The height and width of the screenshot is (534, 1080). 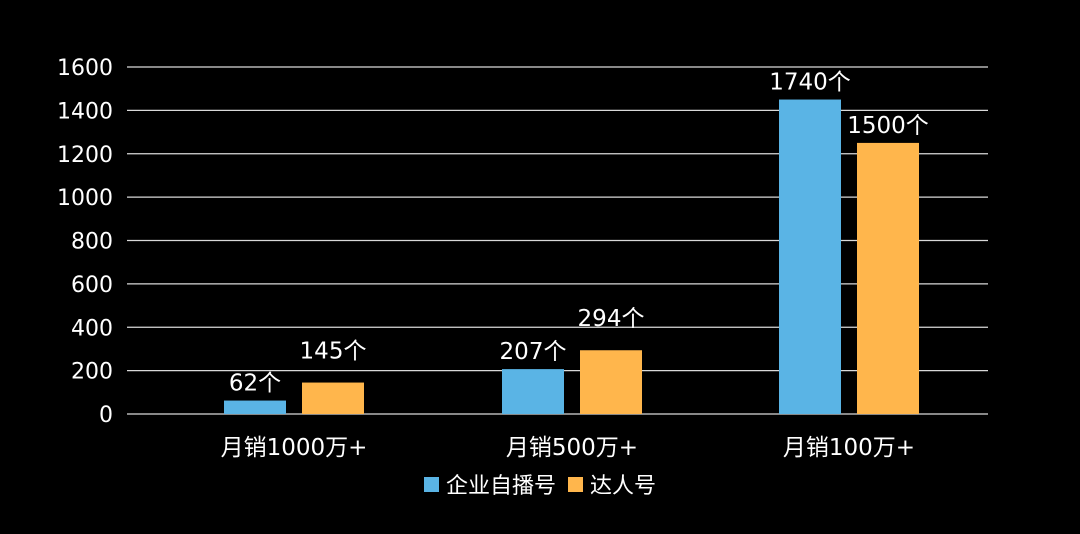 What do you see at coordinates (255, 384) in the screenshot?
I see `data-label: 62个` at bounding box center [255, 384].